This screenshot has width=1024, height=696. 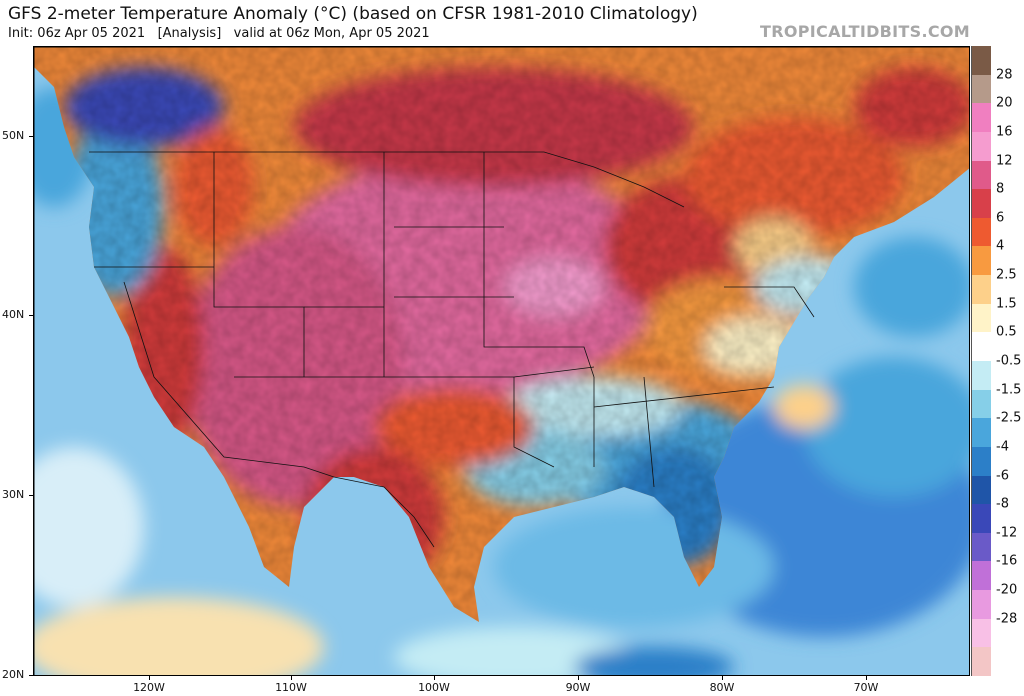 What do you see at coordinates (13, 494) in the screenshot?
I see `lat-label-30n: 30N` at bounding box center [13, 494].